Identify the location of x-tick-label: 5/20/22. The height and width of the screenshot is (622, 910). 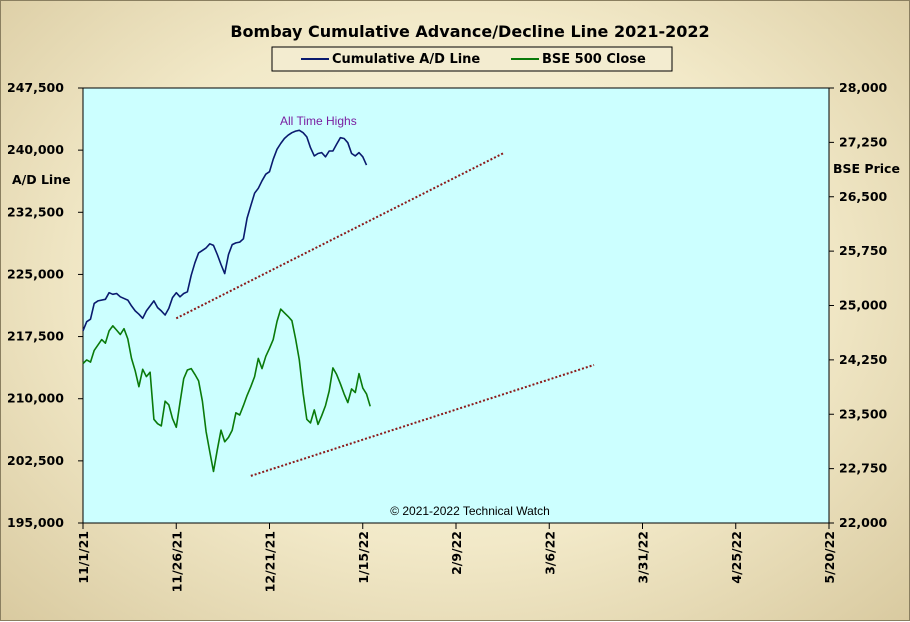
(829, 557).